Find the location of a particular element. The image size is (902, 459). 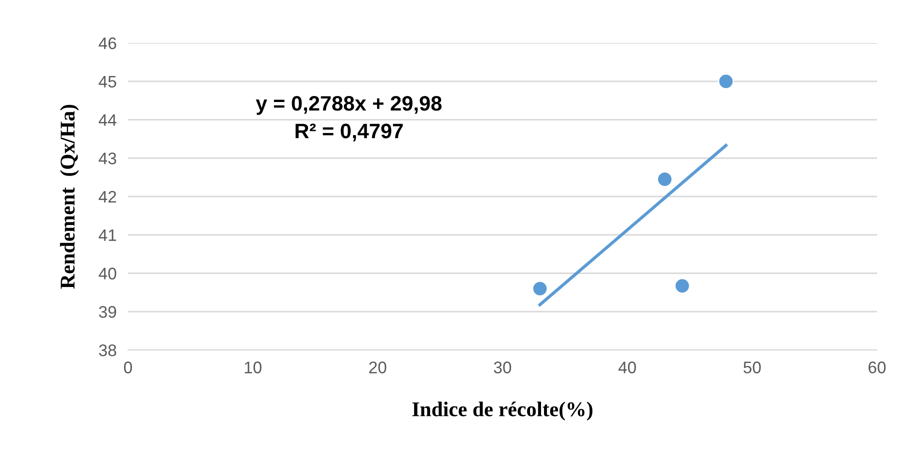

y-tick-label: 43 is located at coordinates (107, 158).